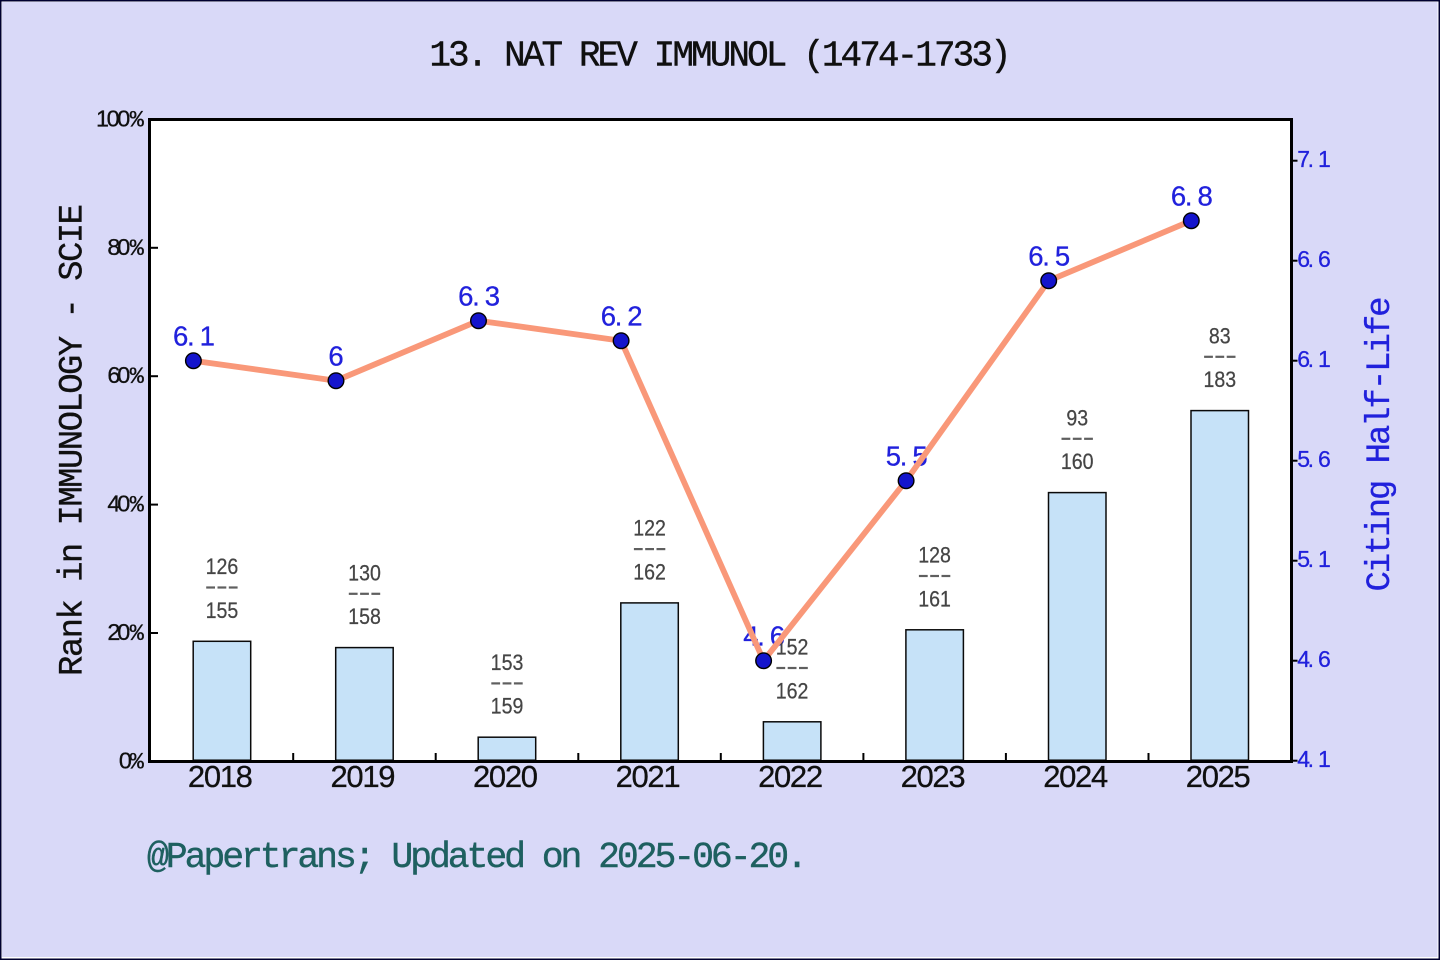 The width and height of the screenshot is (1440, 960). I want to click on svg-text: 153, so click(507, 663).